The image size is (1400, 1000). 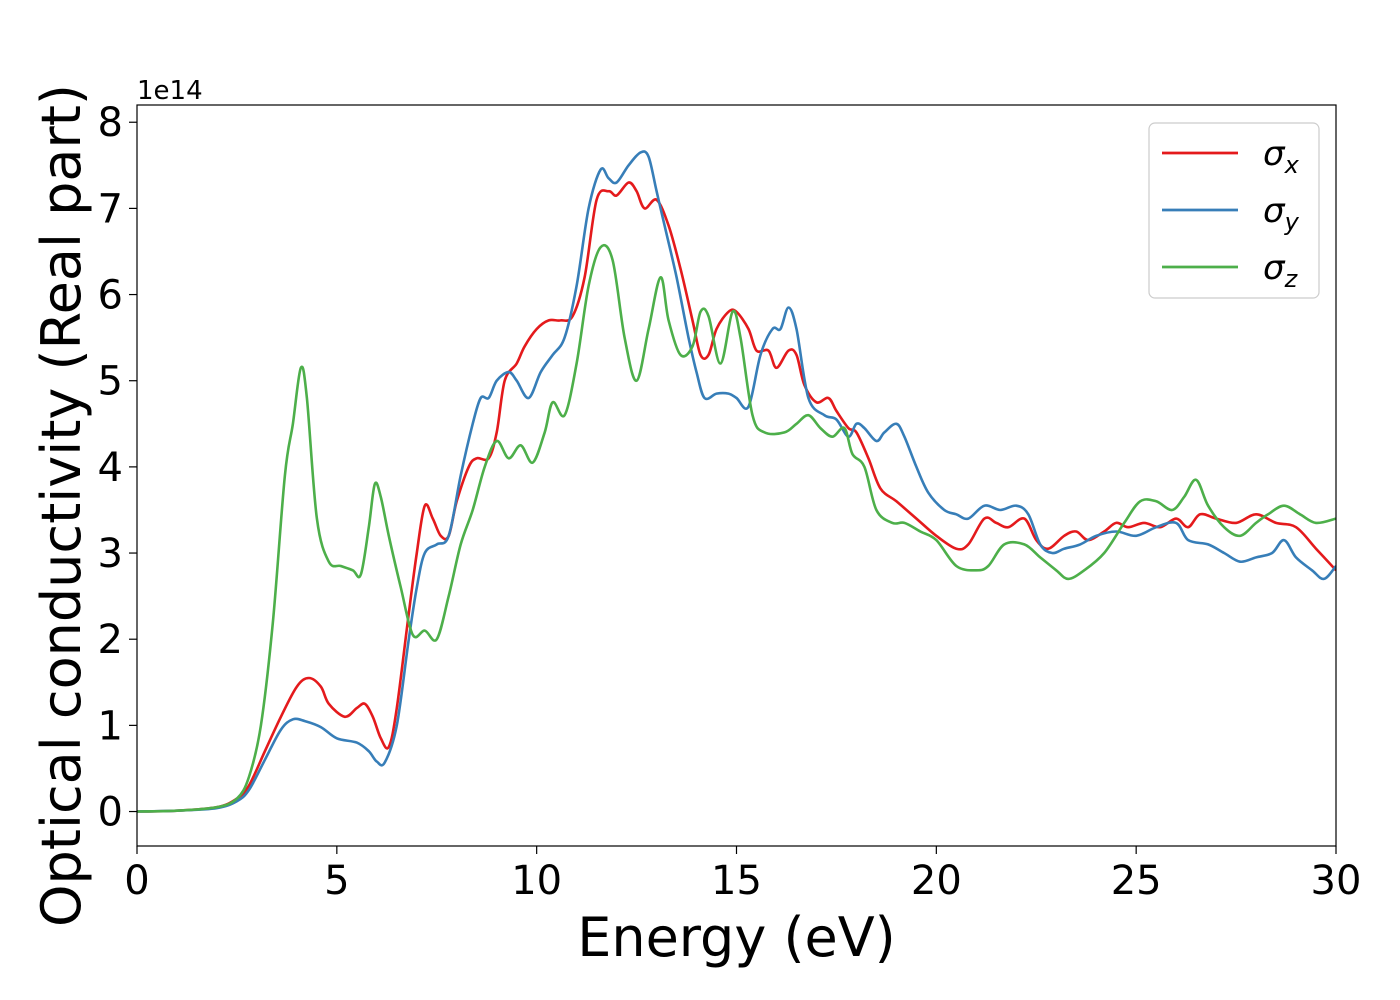 I want to click on x-tick-label: 0, so click(x=136, y=881).